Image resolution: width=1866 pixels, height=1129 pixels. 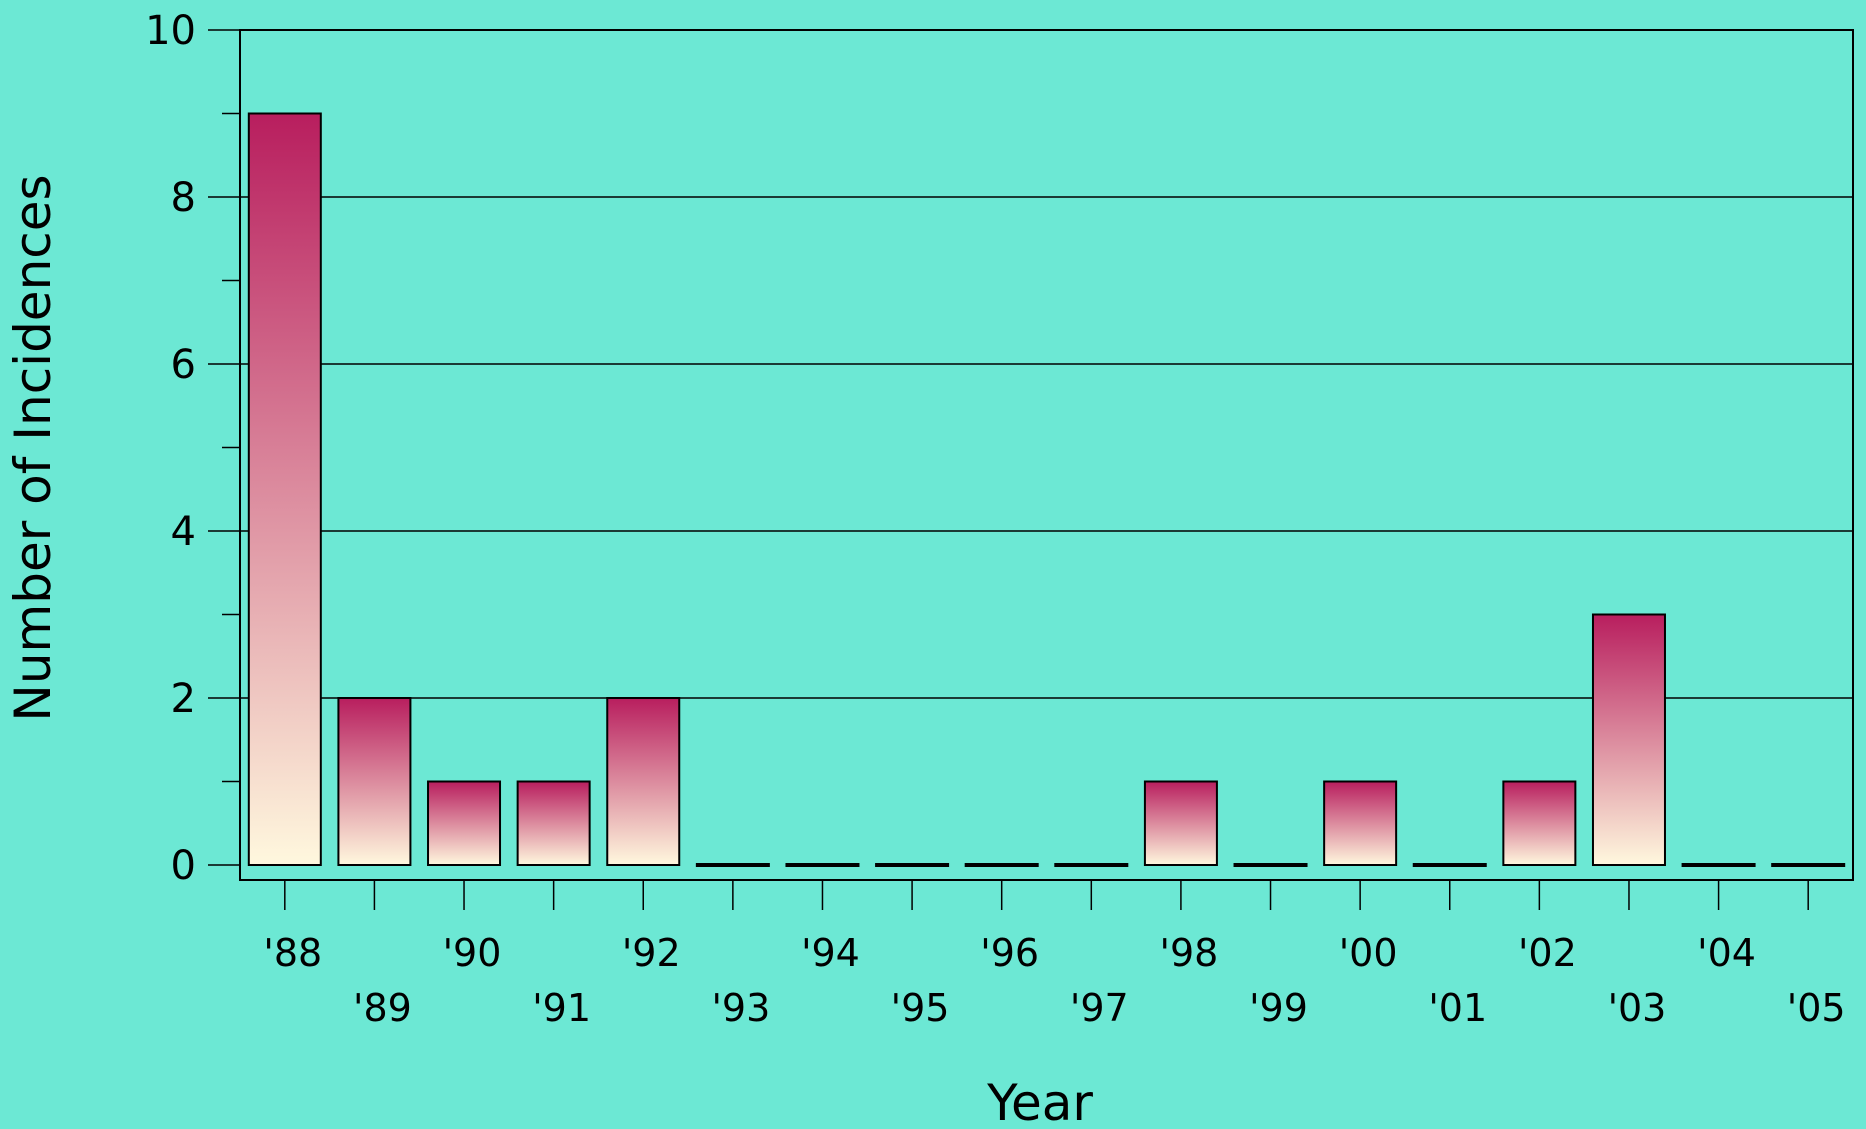 I want to click on x-tick-label: '95, so click(x=920, y=1008).